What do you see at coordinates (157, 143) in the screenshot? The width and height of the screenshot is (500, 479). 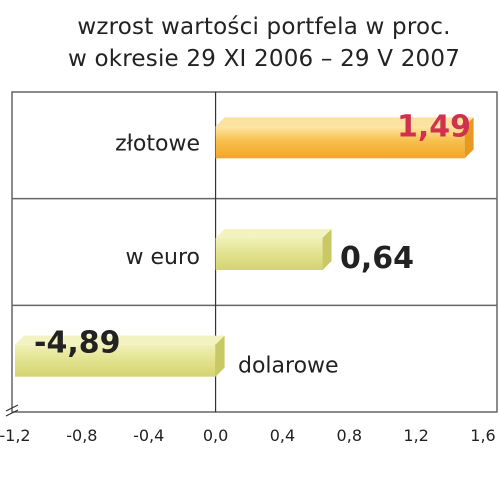 I see `category-label: złotowe` at bounding box center [157, 143].